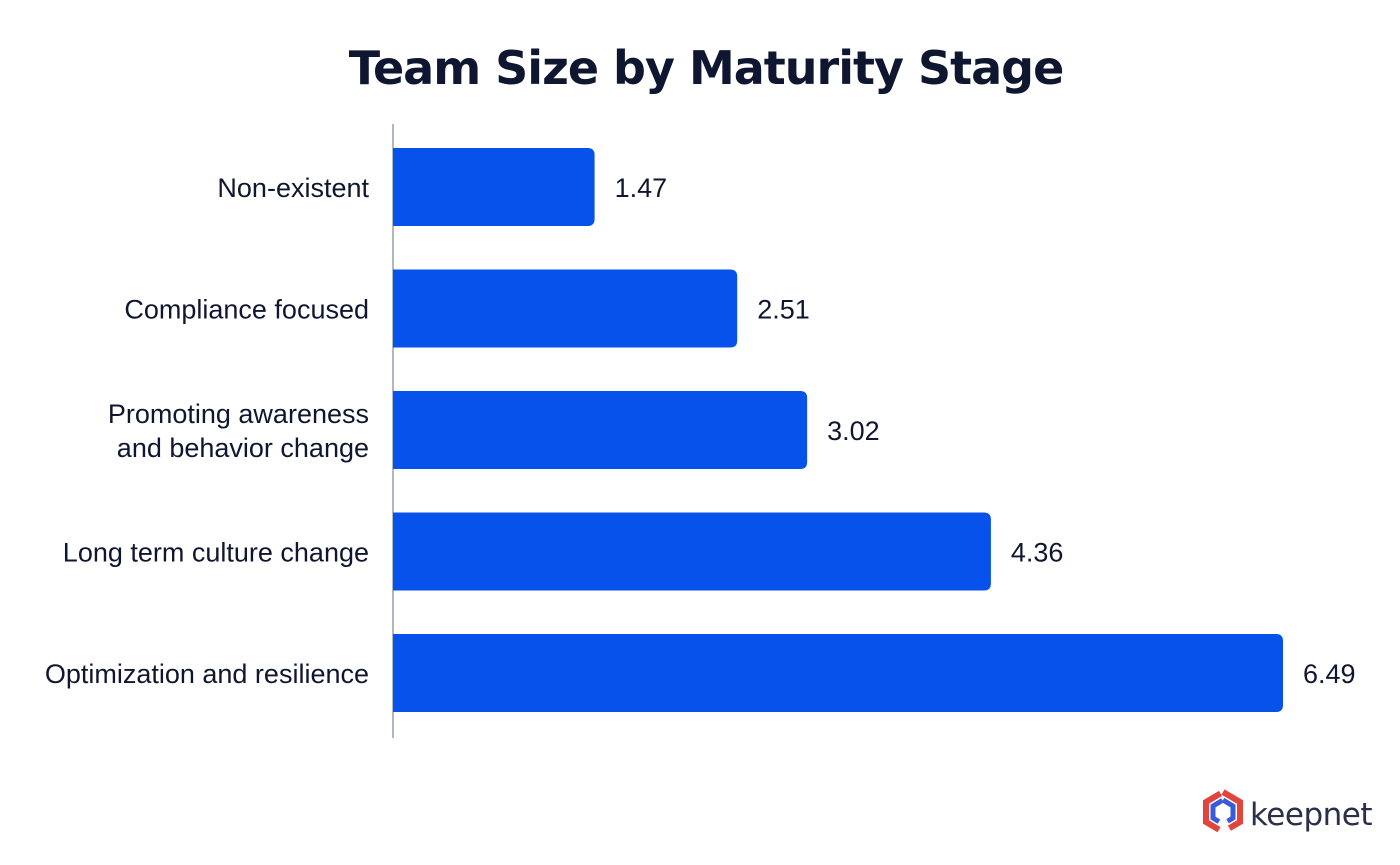 Image resolution: width=1400 pixels, height=865 pixels. What do you see at coordinates (706, 68) in the screenshot?
I see `chart-title: Team Size by Maturity Stage` at bounding box center [706, 68].